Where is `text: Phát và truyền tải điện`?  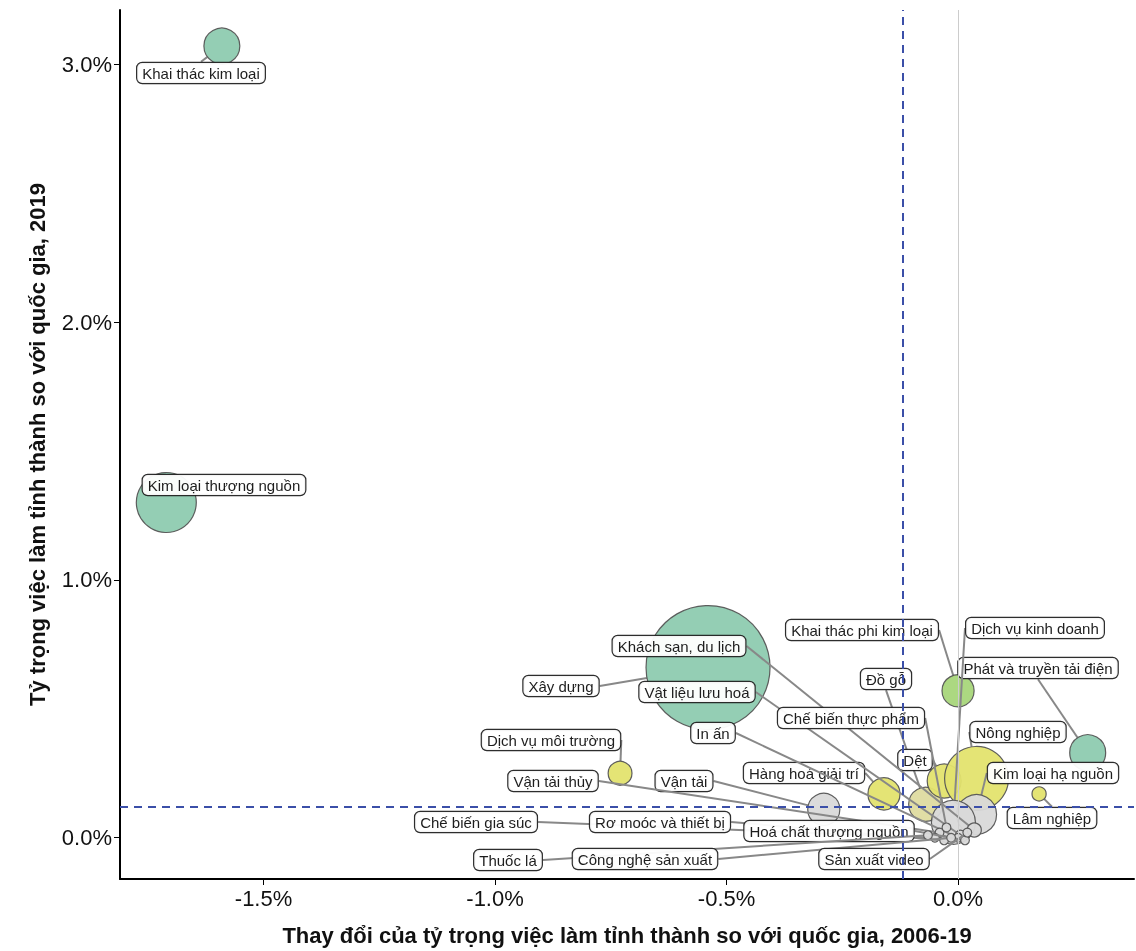 text: Phát và truyền tải điện is located at coordinates (1038, 668).